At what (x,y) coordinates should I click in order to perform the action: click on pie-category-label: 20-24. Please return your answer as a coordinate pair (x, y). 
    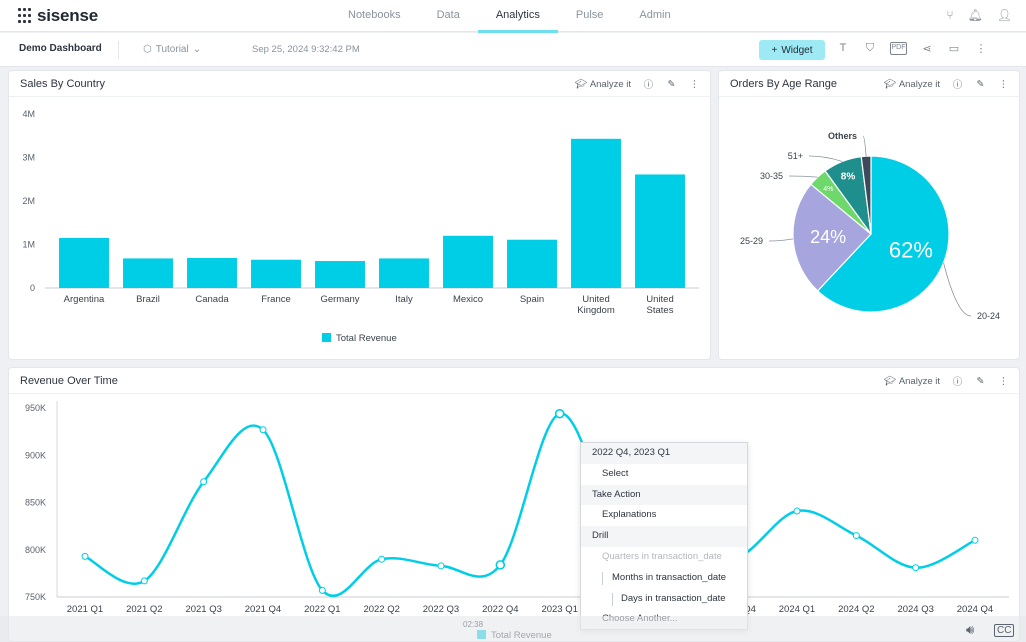
    Looking at the image, I should click on (988, 316).